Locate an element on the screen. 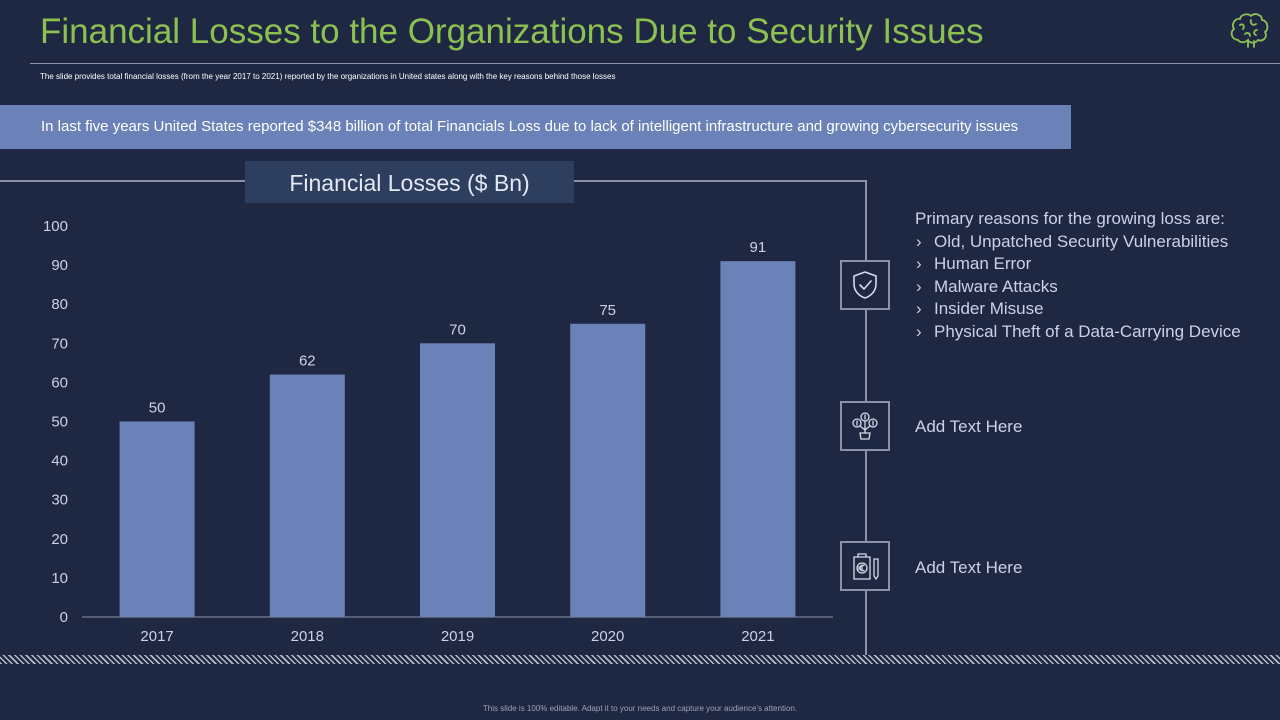 Image resolution: width=1280 pixels, height=720 pixels. euro-document-icon is located at coordinates (866, 567).